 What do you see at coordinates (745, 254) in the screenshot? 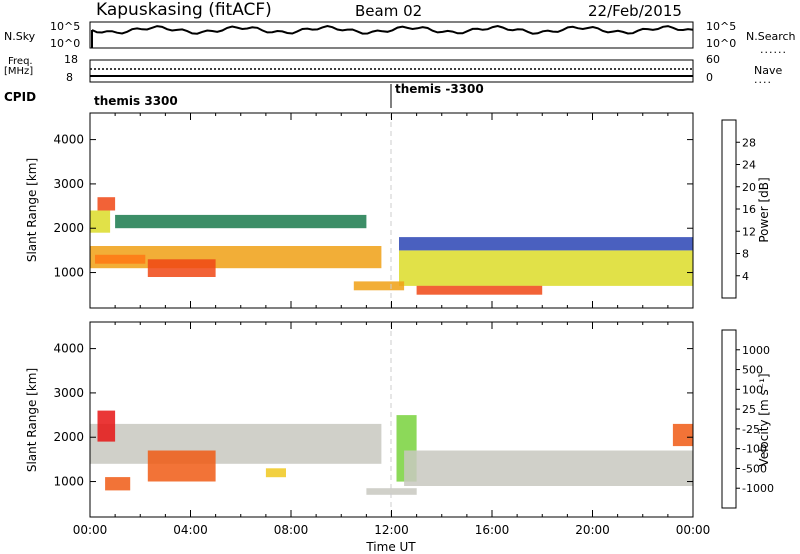
I see `colorbar-tick-label: 8` at bounding box center [745, 254].